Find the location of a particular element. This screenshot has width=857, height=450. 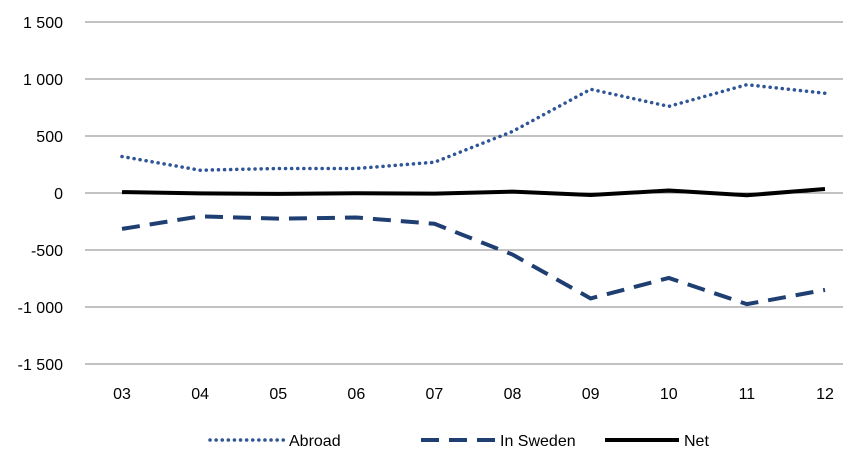

legend-item: In Sweden is located at coordinates (498, 441).